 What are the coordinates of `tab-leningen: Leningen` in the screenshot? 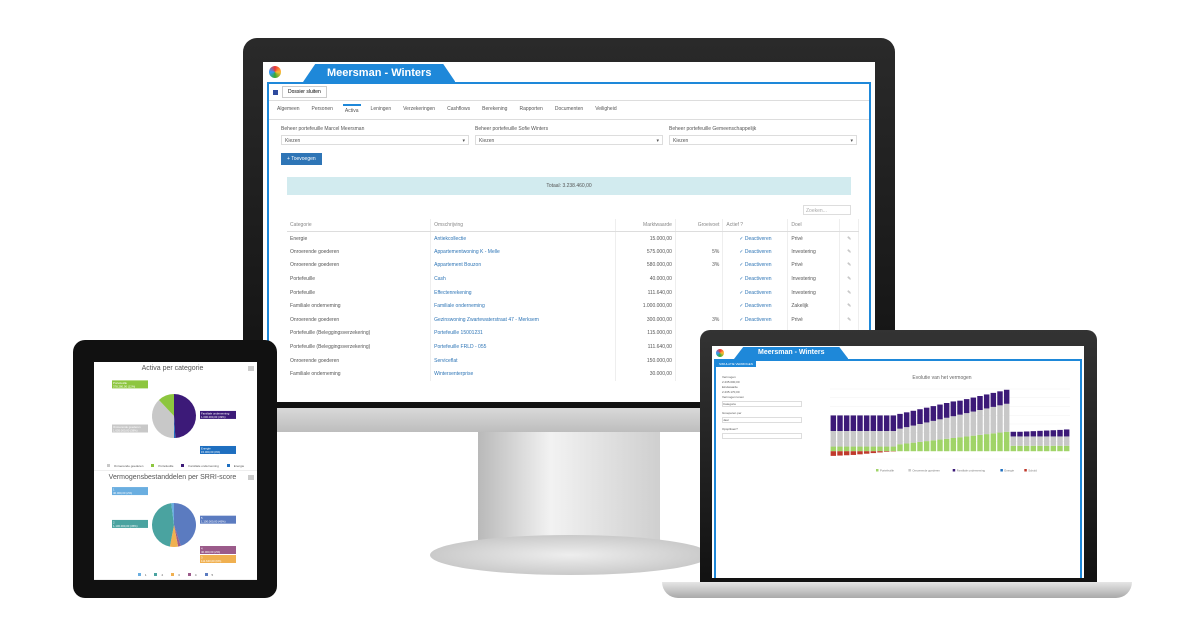 It's located at (381, 109).